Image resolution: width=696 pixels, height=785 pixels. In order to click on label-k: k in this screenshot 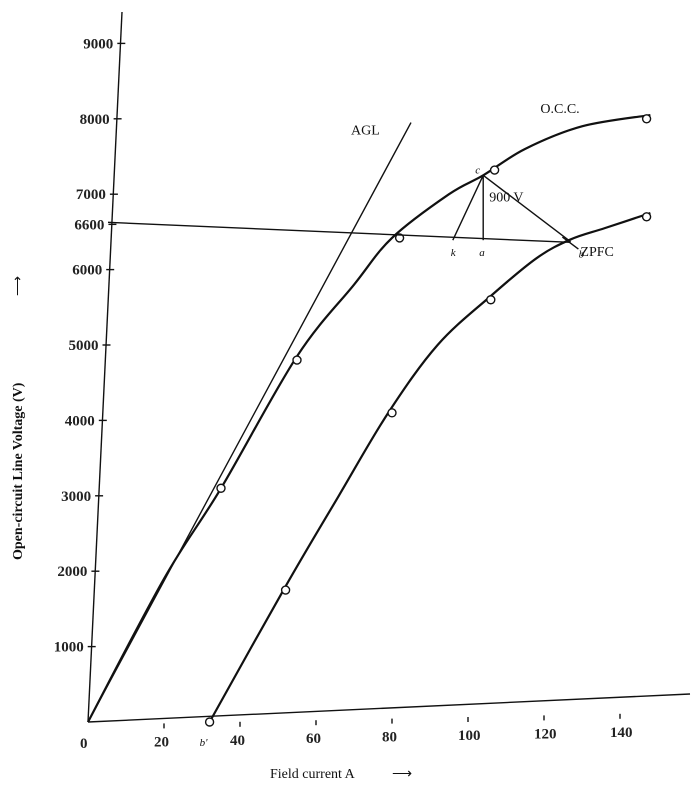, I will do `click(454, 253)`.